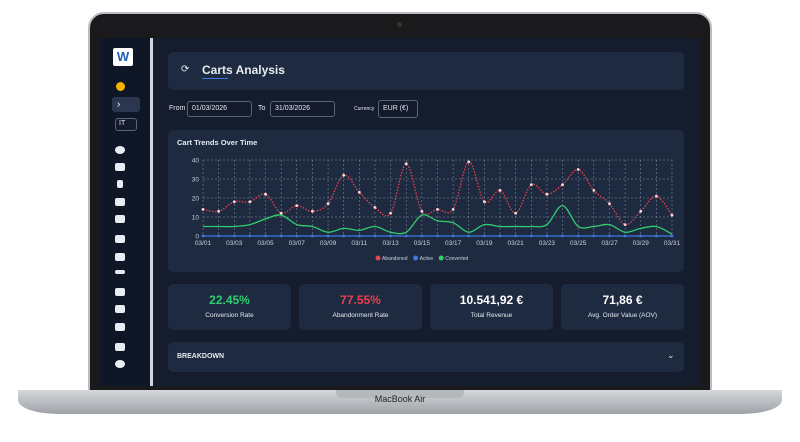 The image size is (800, 442). I want to click on x-tick-label: 03/29, so click(641, 243).